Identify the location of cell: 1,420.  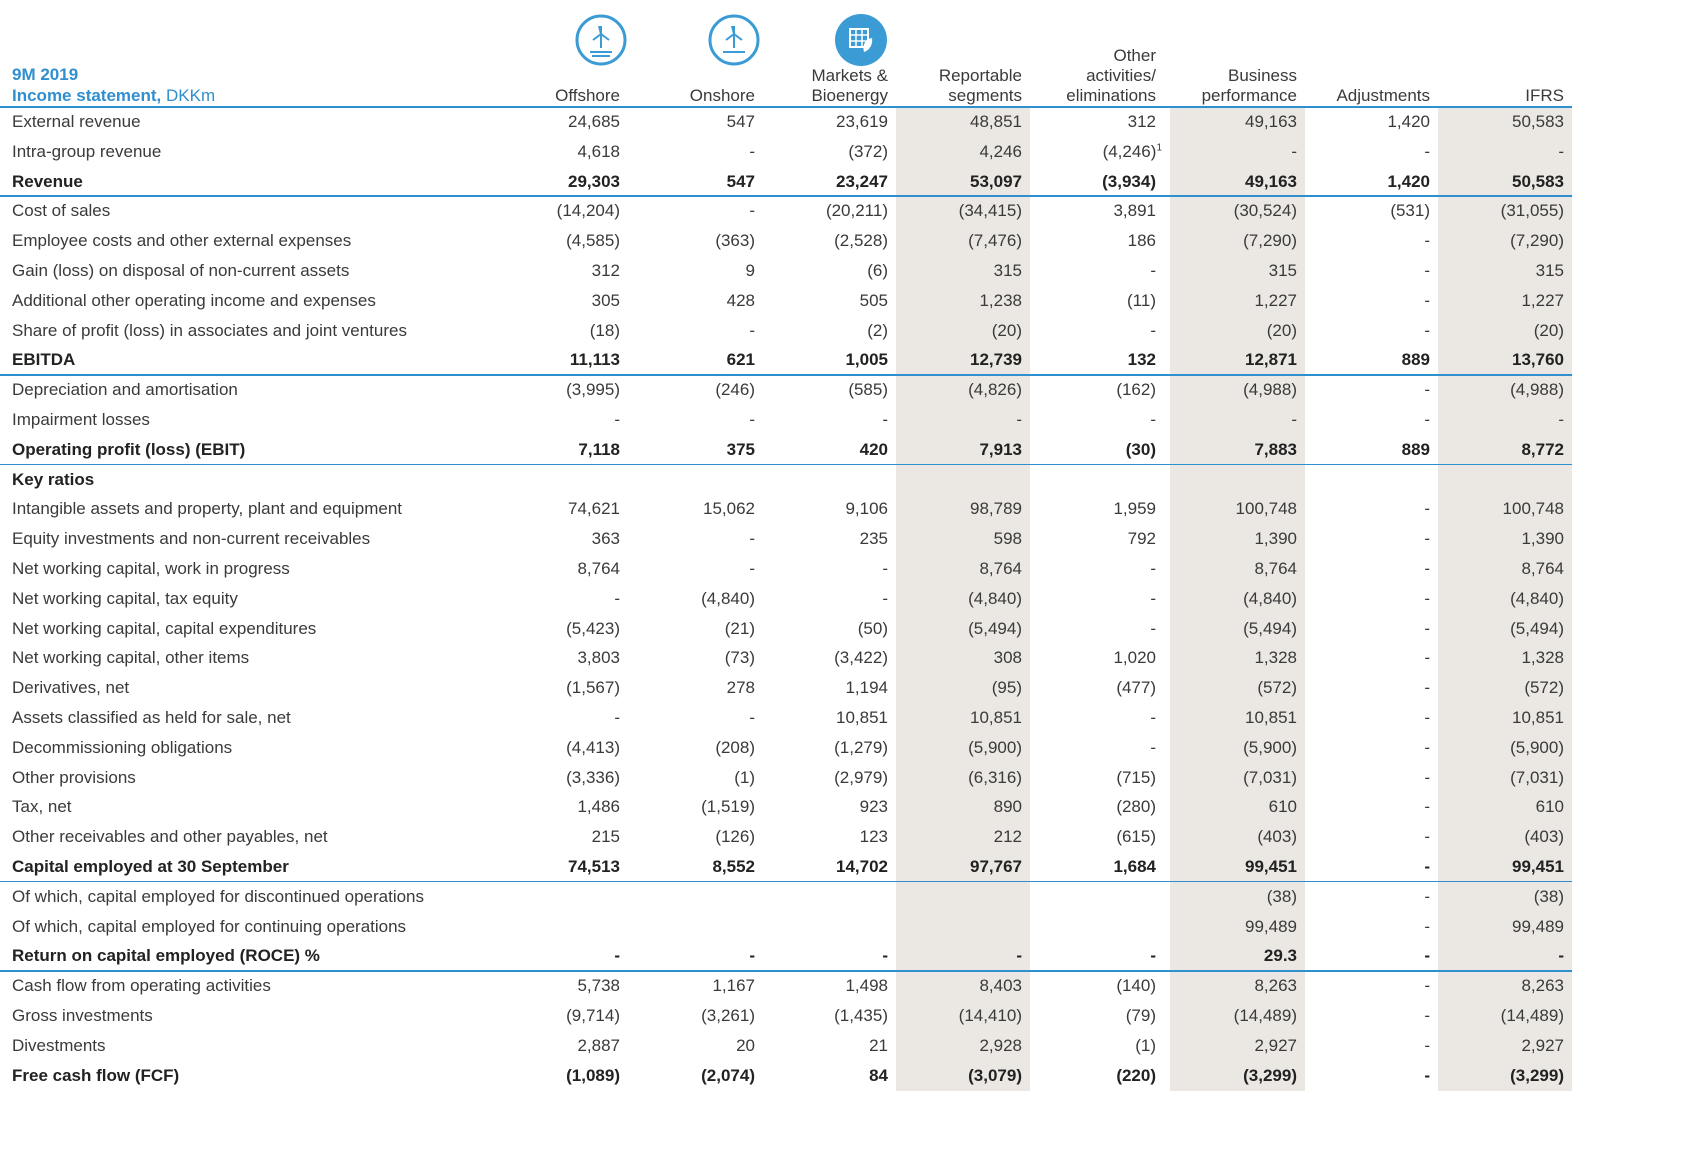
(1408, 121).